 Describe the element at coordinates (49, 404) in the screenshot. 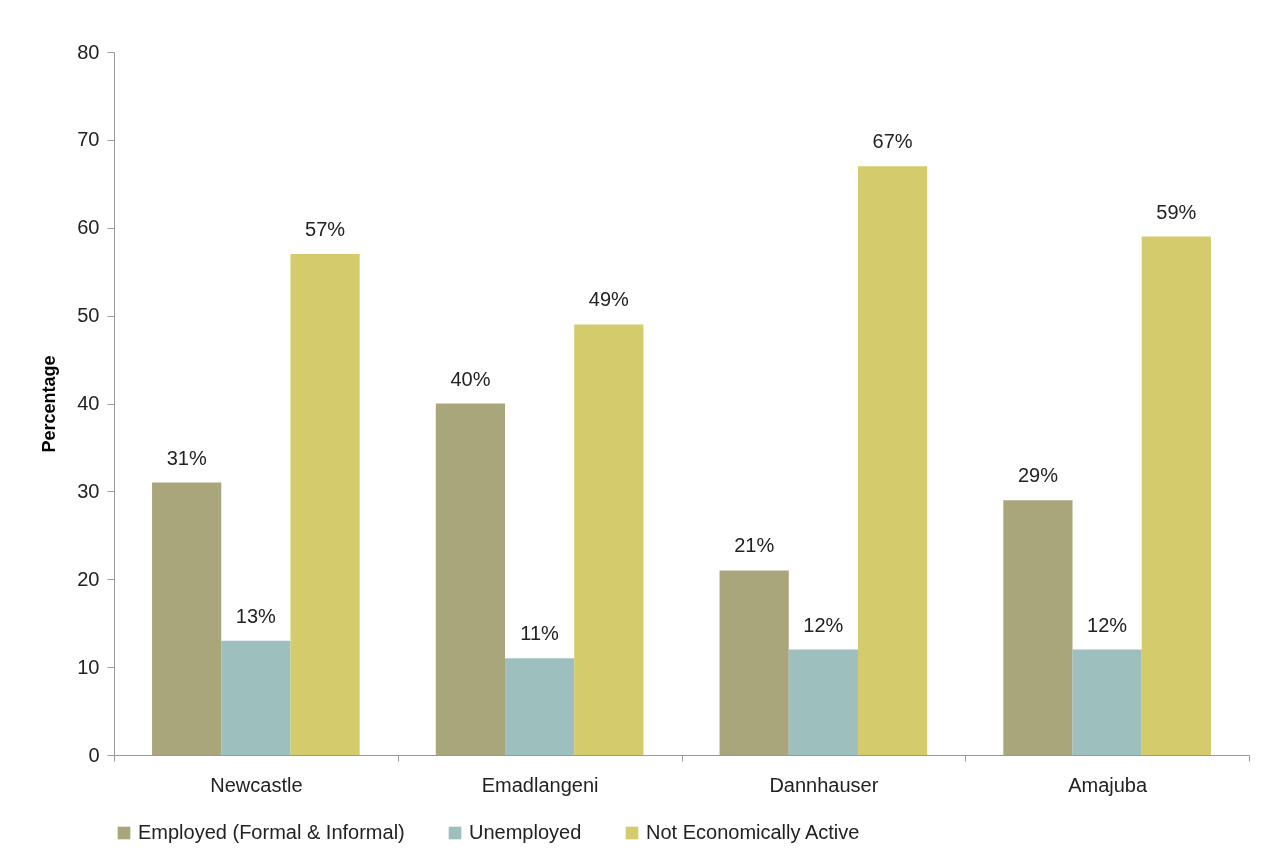

I see `y-axis-title: Percentage` at that location.